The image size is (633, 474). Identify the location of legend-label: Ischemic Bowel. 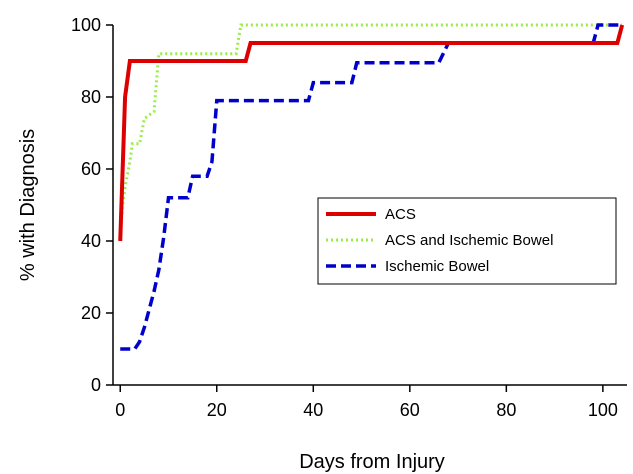
(437, 266).